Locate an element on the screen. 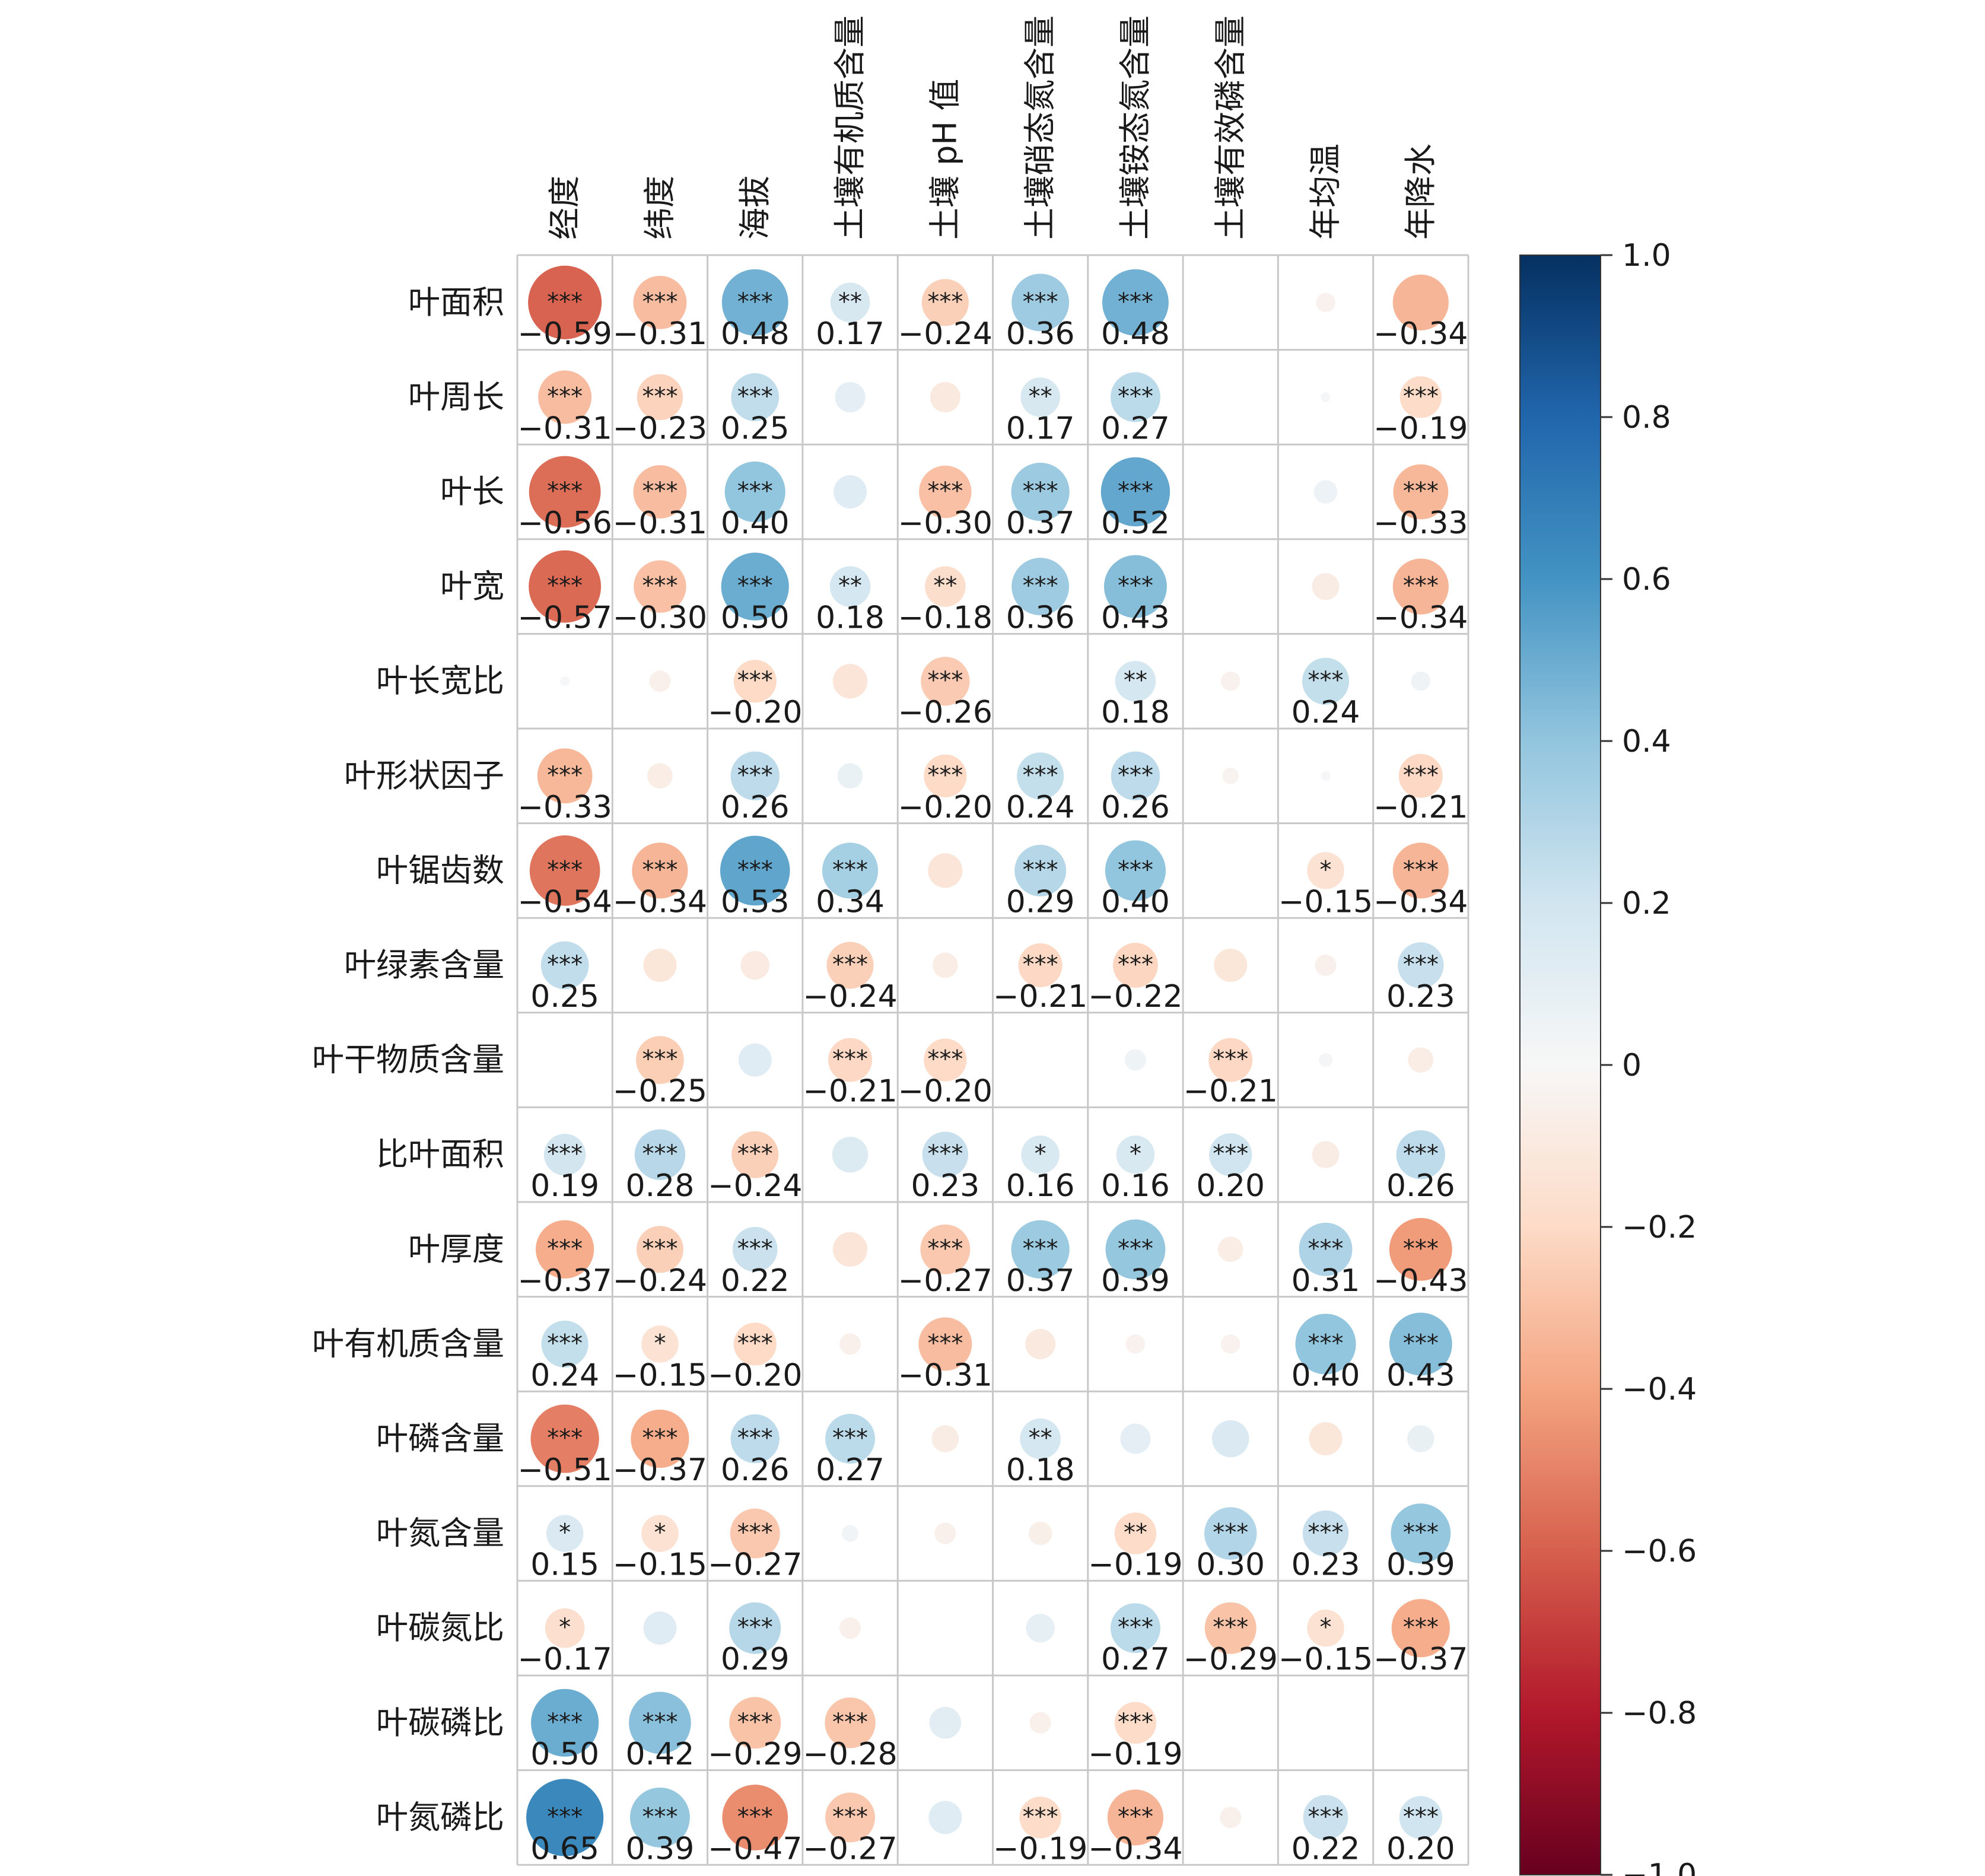  colorbar-tick-label: 1.0 is located at coordinates (1647, 256).